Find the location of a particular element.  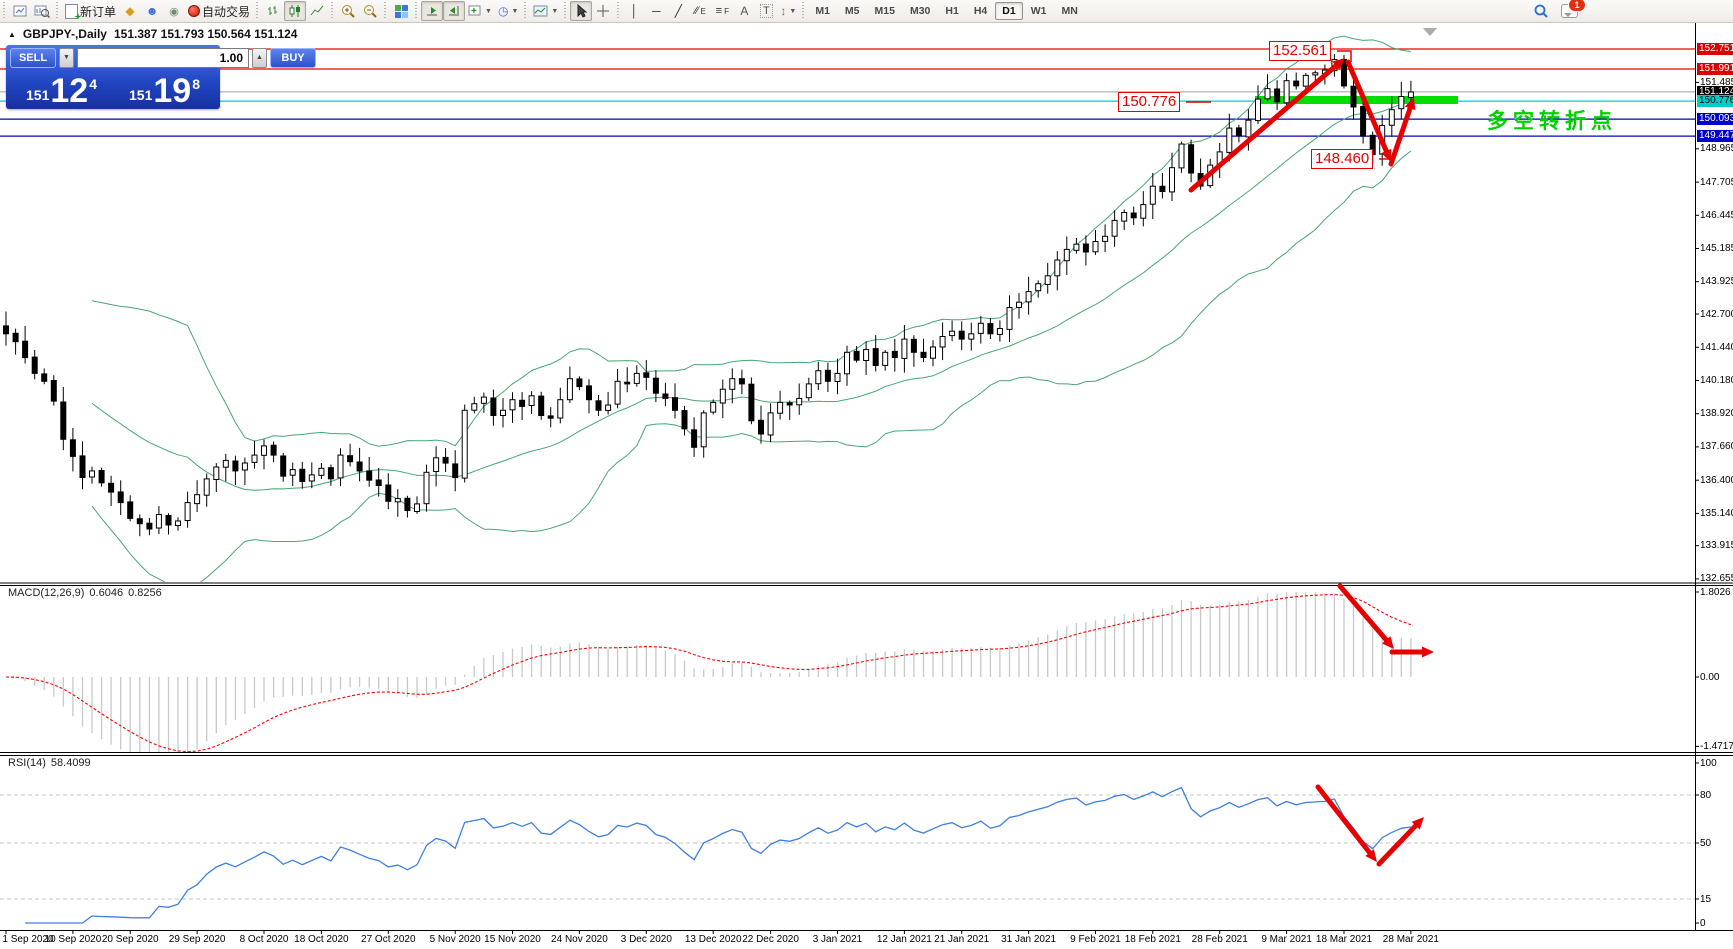

rsi-axis-tick: 15 is located at coordinates (1706, 899).